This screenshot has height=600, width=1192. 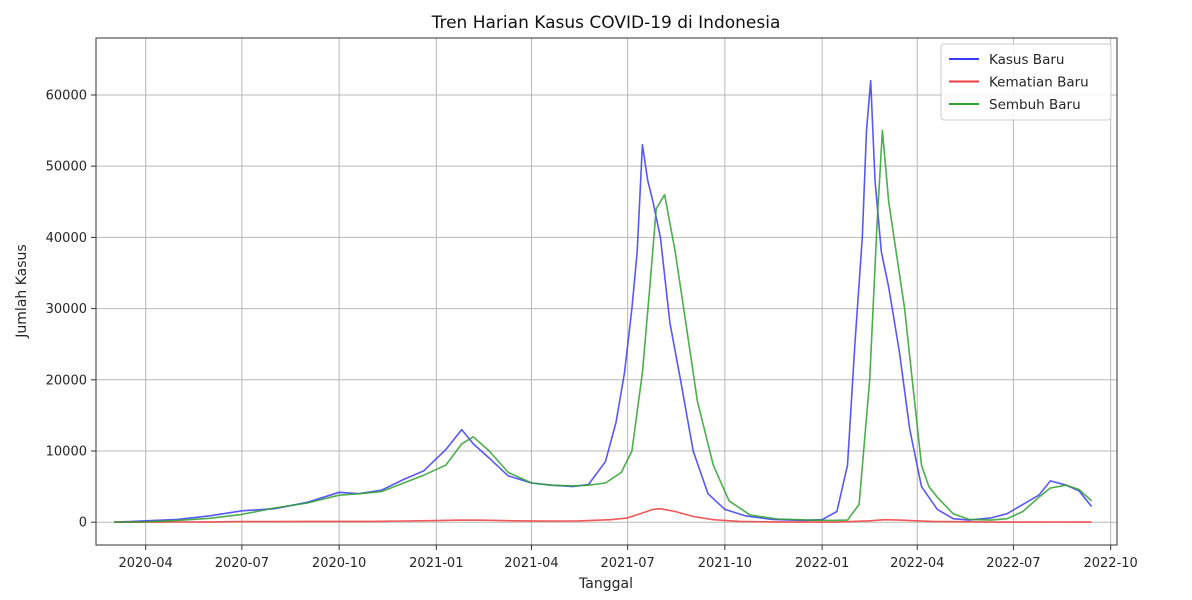 I want to click on legend-label: Kematian Baru, so click(x=1039, y=83).